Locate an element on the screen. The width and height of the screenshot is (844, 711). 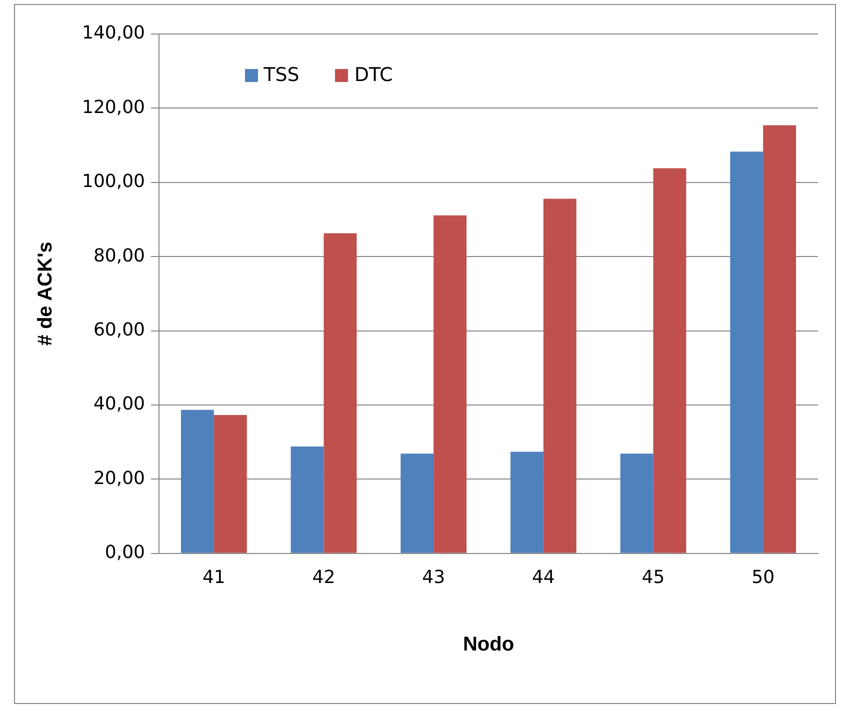
x-axis-title: Nodo is located at coordinates (488, 645).